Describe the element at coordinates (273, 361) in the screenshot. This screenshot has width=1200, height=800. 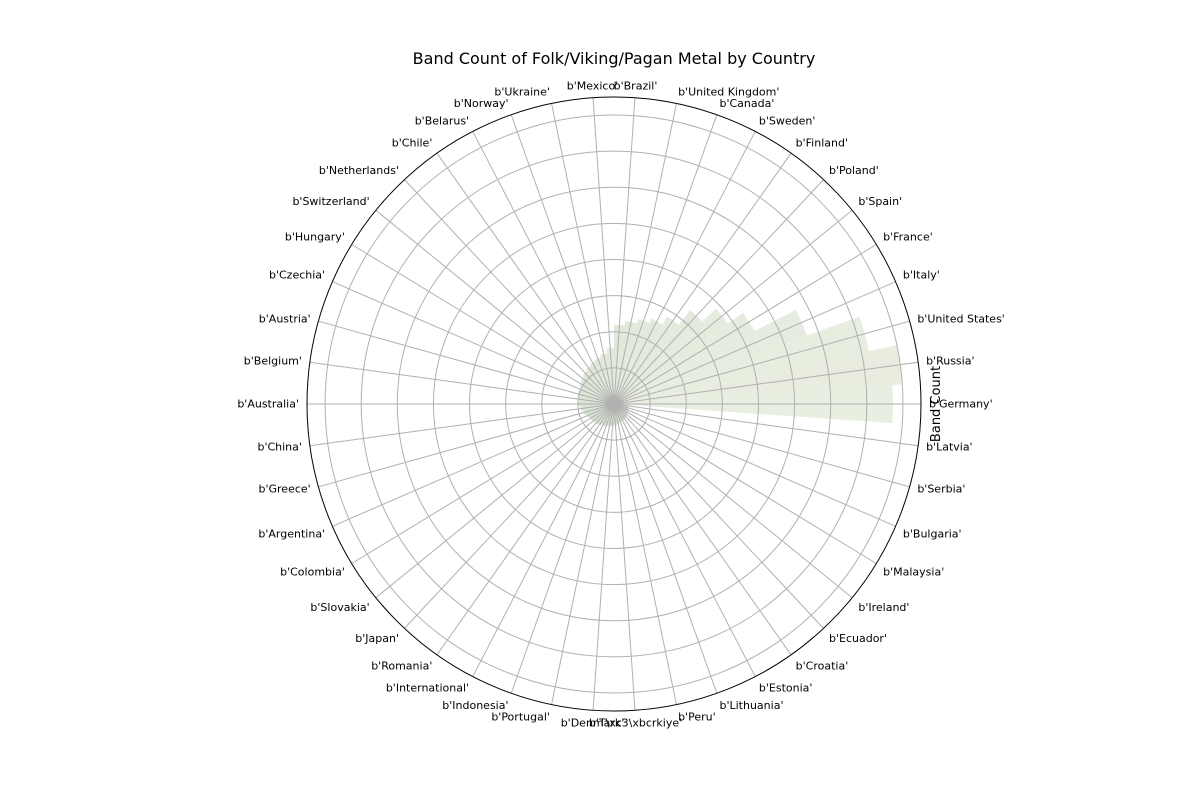
I see `category-label-22: b'Belgium'` at that location.